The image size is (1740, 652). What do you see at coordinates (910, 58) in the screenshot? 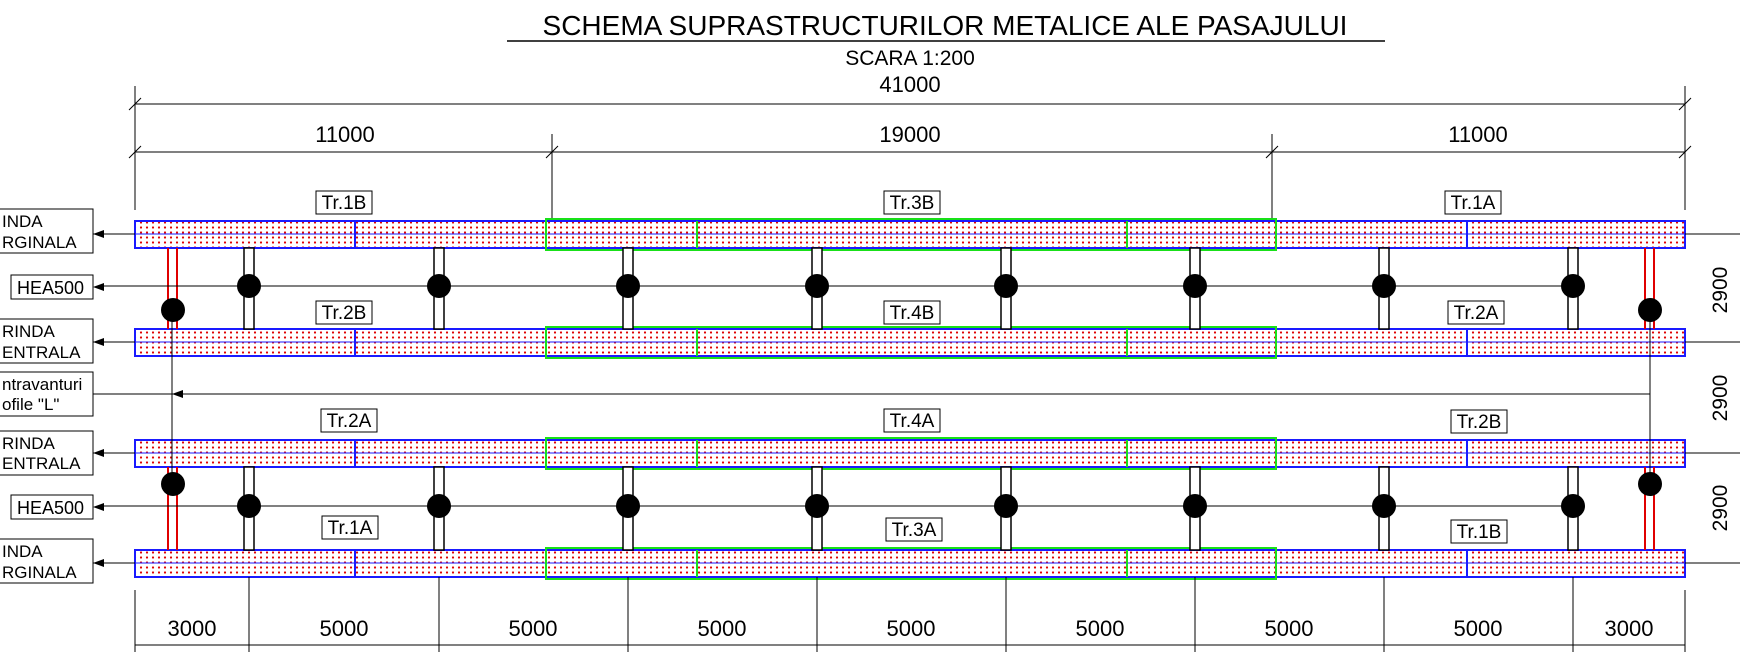
I see `scale-label: SCARA 1:200` at bounding box center [910, 58].